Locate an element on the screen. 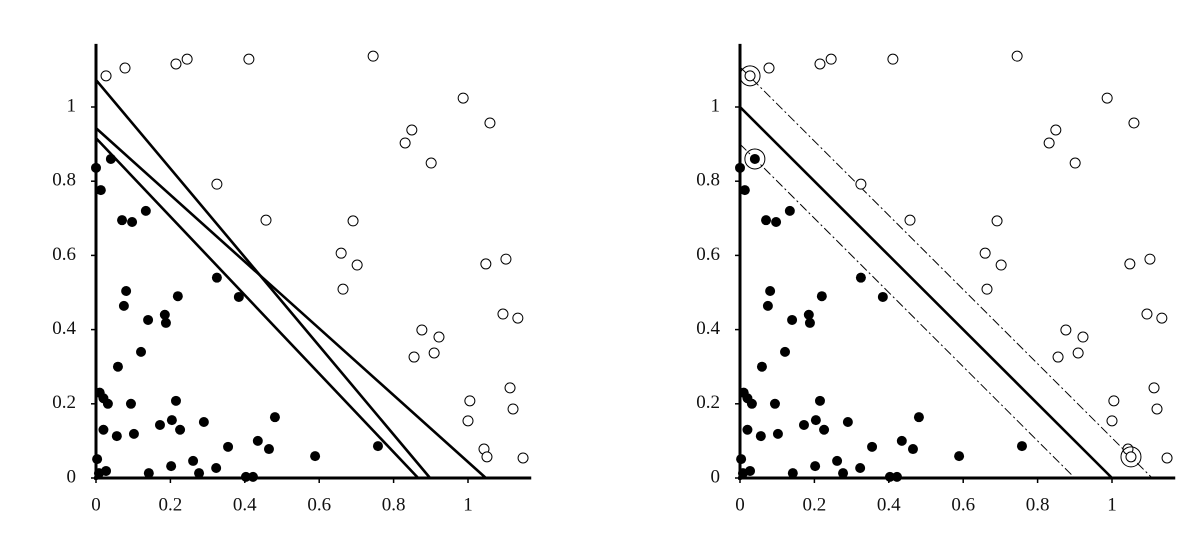 The height and width of the screenshot is (538, 1200). x-tick-label: 0.2 is located at coordinates (815, 504).